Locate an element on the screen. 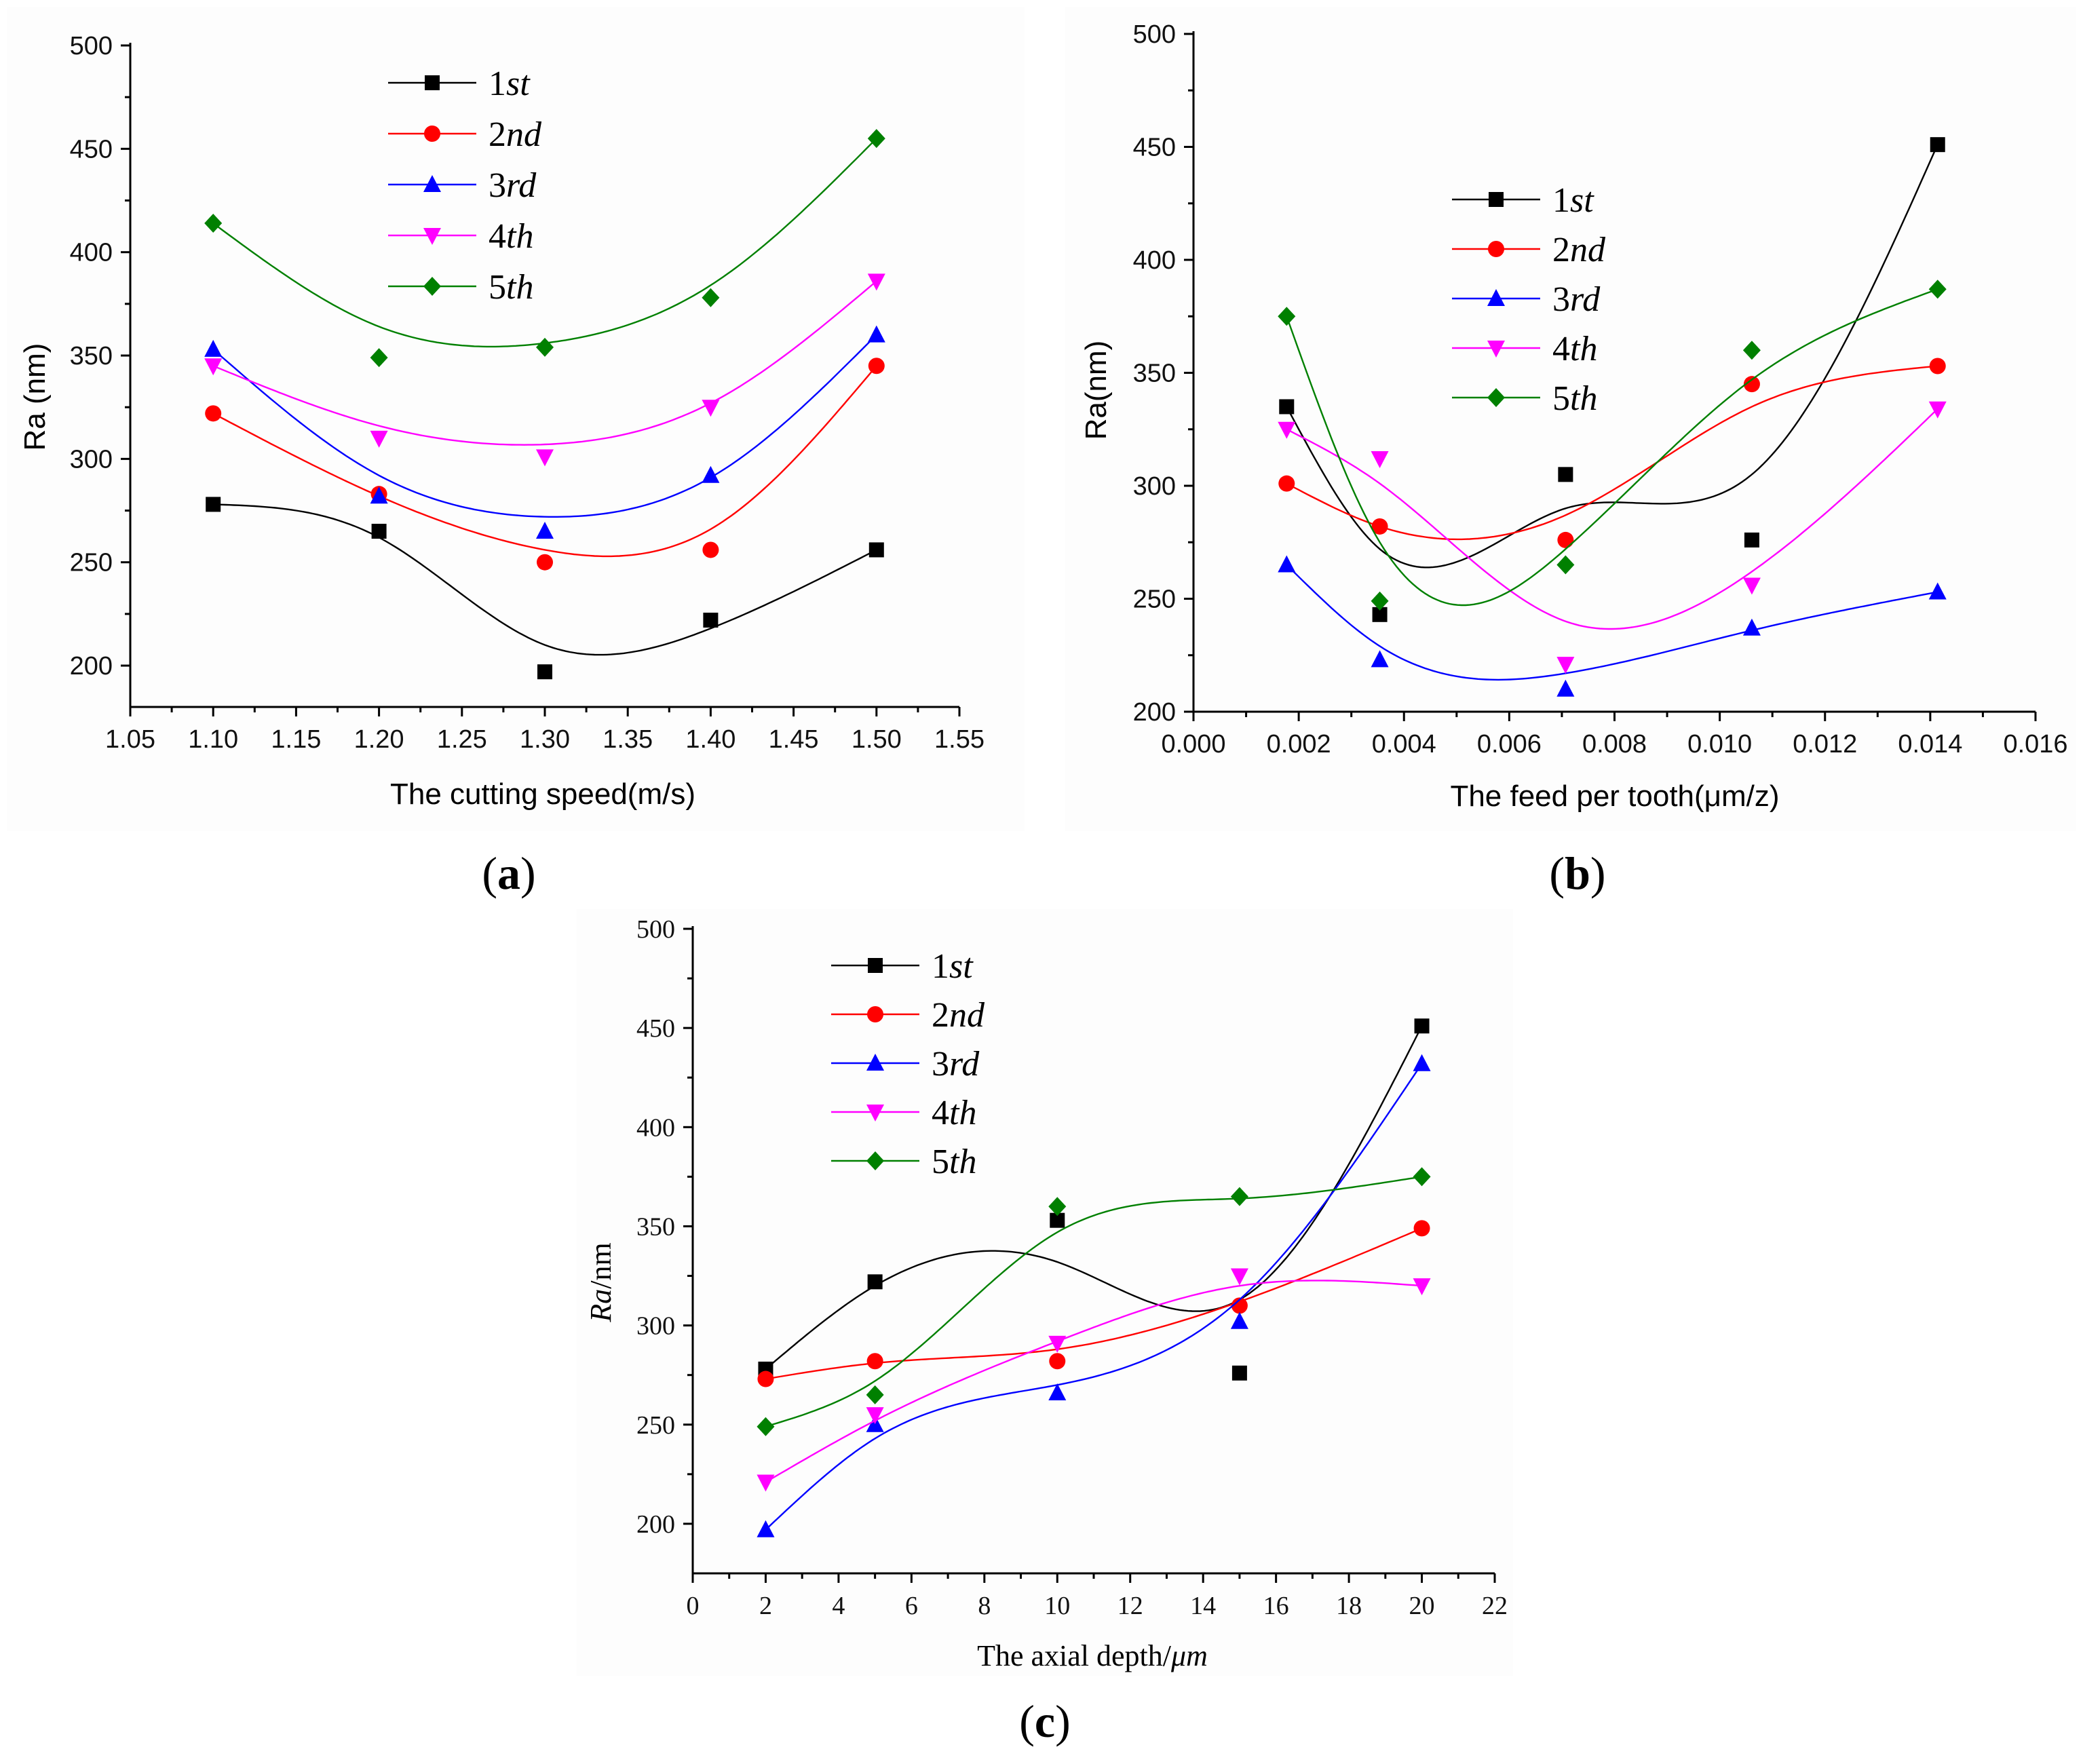 Image resolution: width=2083 pixels, height=1764 pixels. fit-curve-b-2nd is located at coordinates (1612, 453).